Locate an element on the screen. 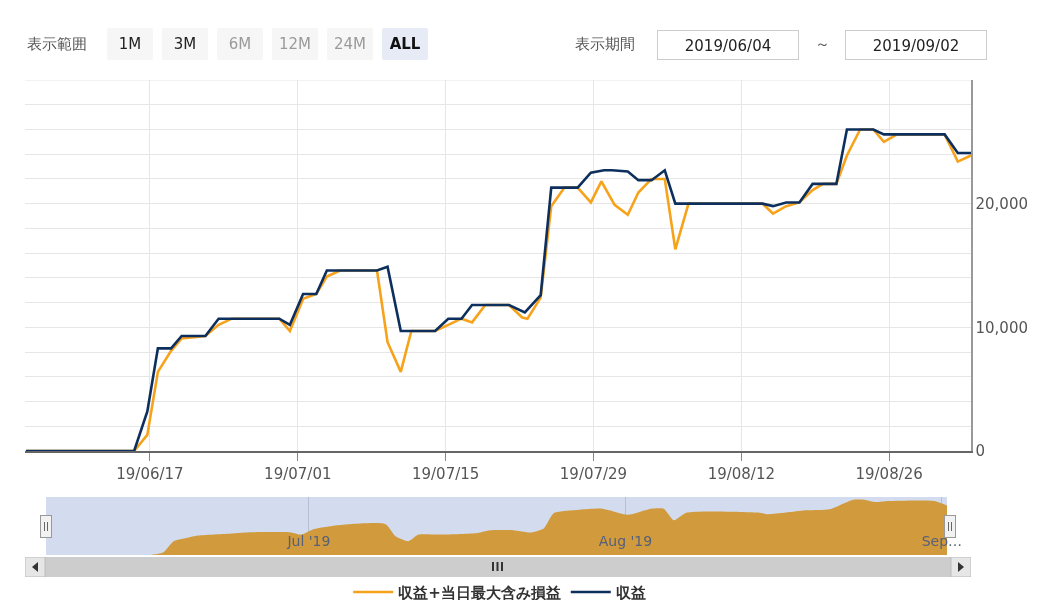  x-tick-label: 19/07/15 is located at coordinates (445, 473).